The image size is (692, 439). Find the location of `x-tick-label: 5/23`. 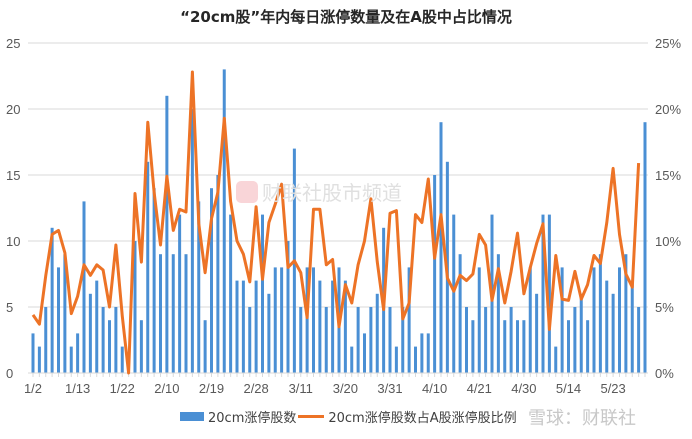

x-tick-label: 5/23 is located at coordinates (612, 388).